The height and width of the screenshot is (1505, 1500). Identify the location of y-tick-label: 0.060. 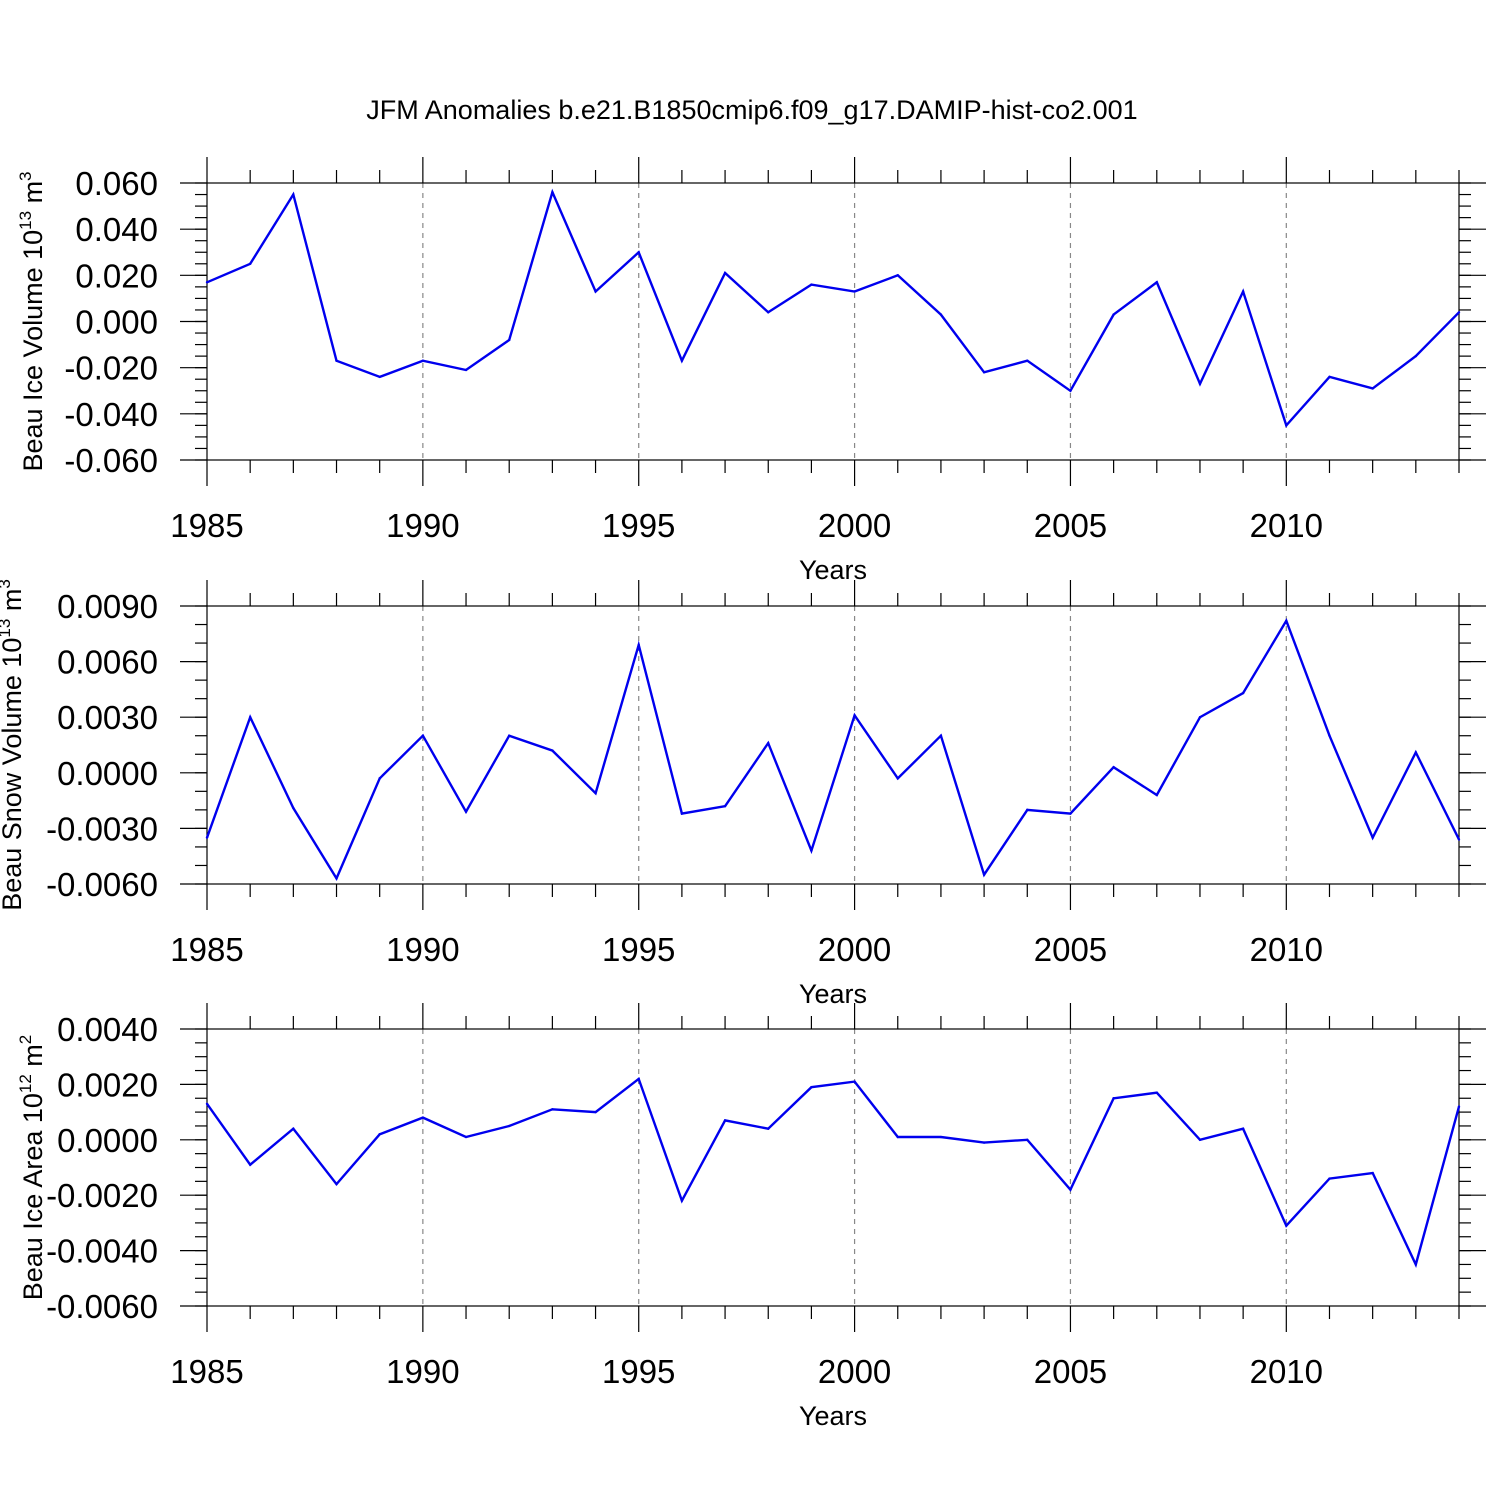
(116, 183).